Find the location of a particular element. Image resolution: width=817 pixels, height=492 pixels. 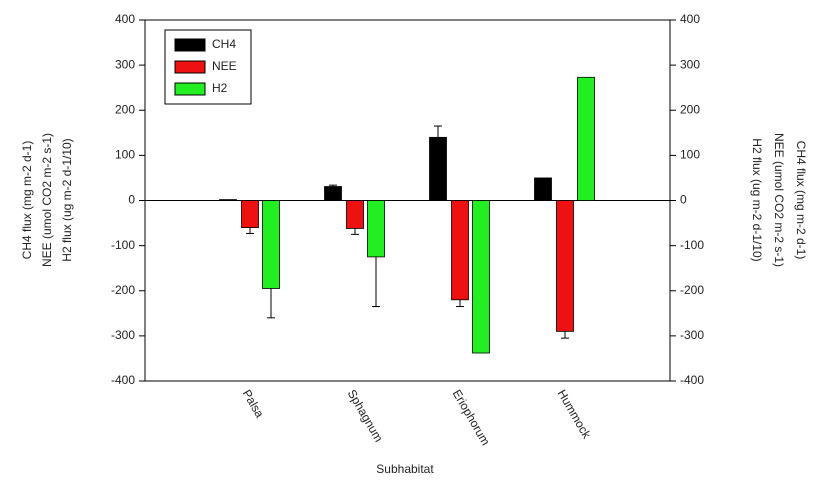

y-tick-label: -200 is located at coordinates (123, 290).